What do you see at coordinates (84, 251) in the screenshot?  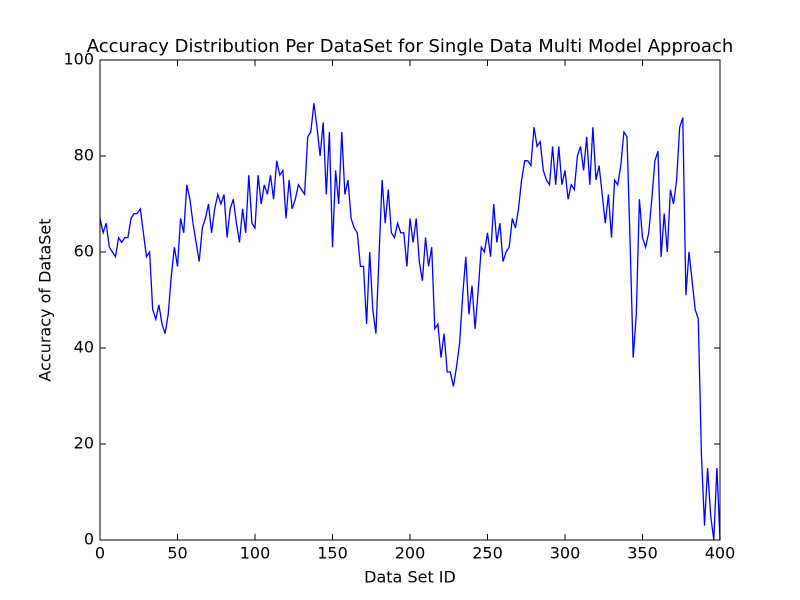 I see `y-tick-label: 60` at bounding box center [84, 251].